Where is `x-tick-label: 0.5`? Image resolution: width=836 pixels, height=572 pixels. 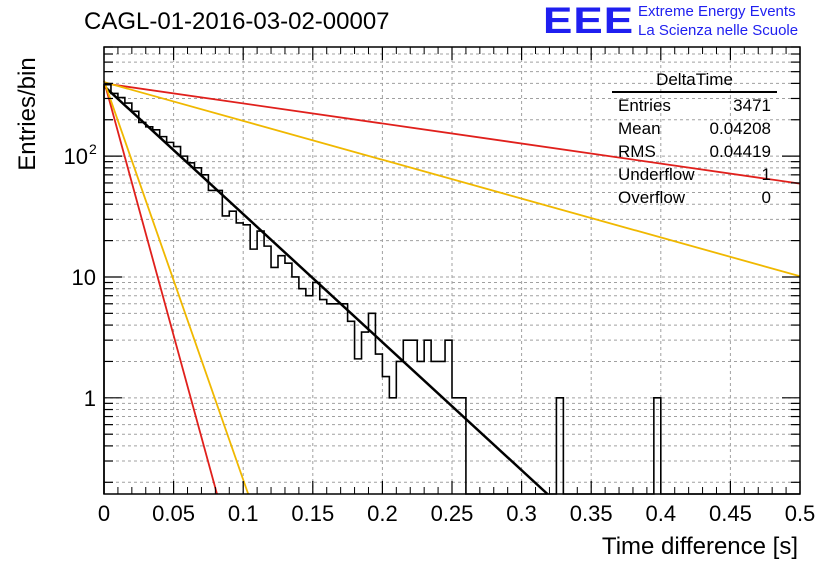 x-tick-label: 0.5 is located at coordinates (800, 513).